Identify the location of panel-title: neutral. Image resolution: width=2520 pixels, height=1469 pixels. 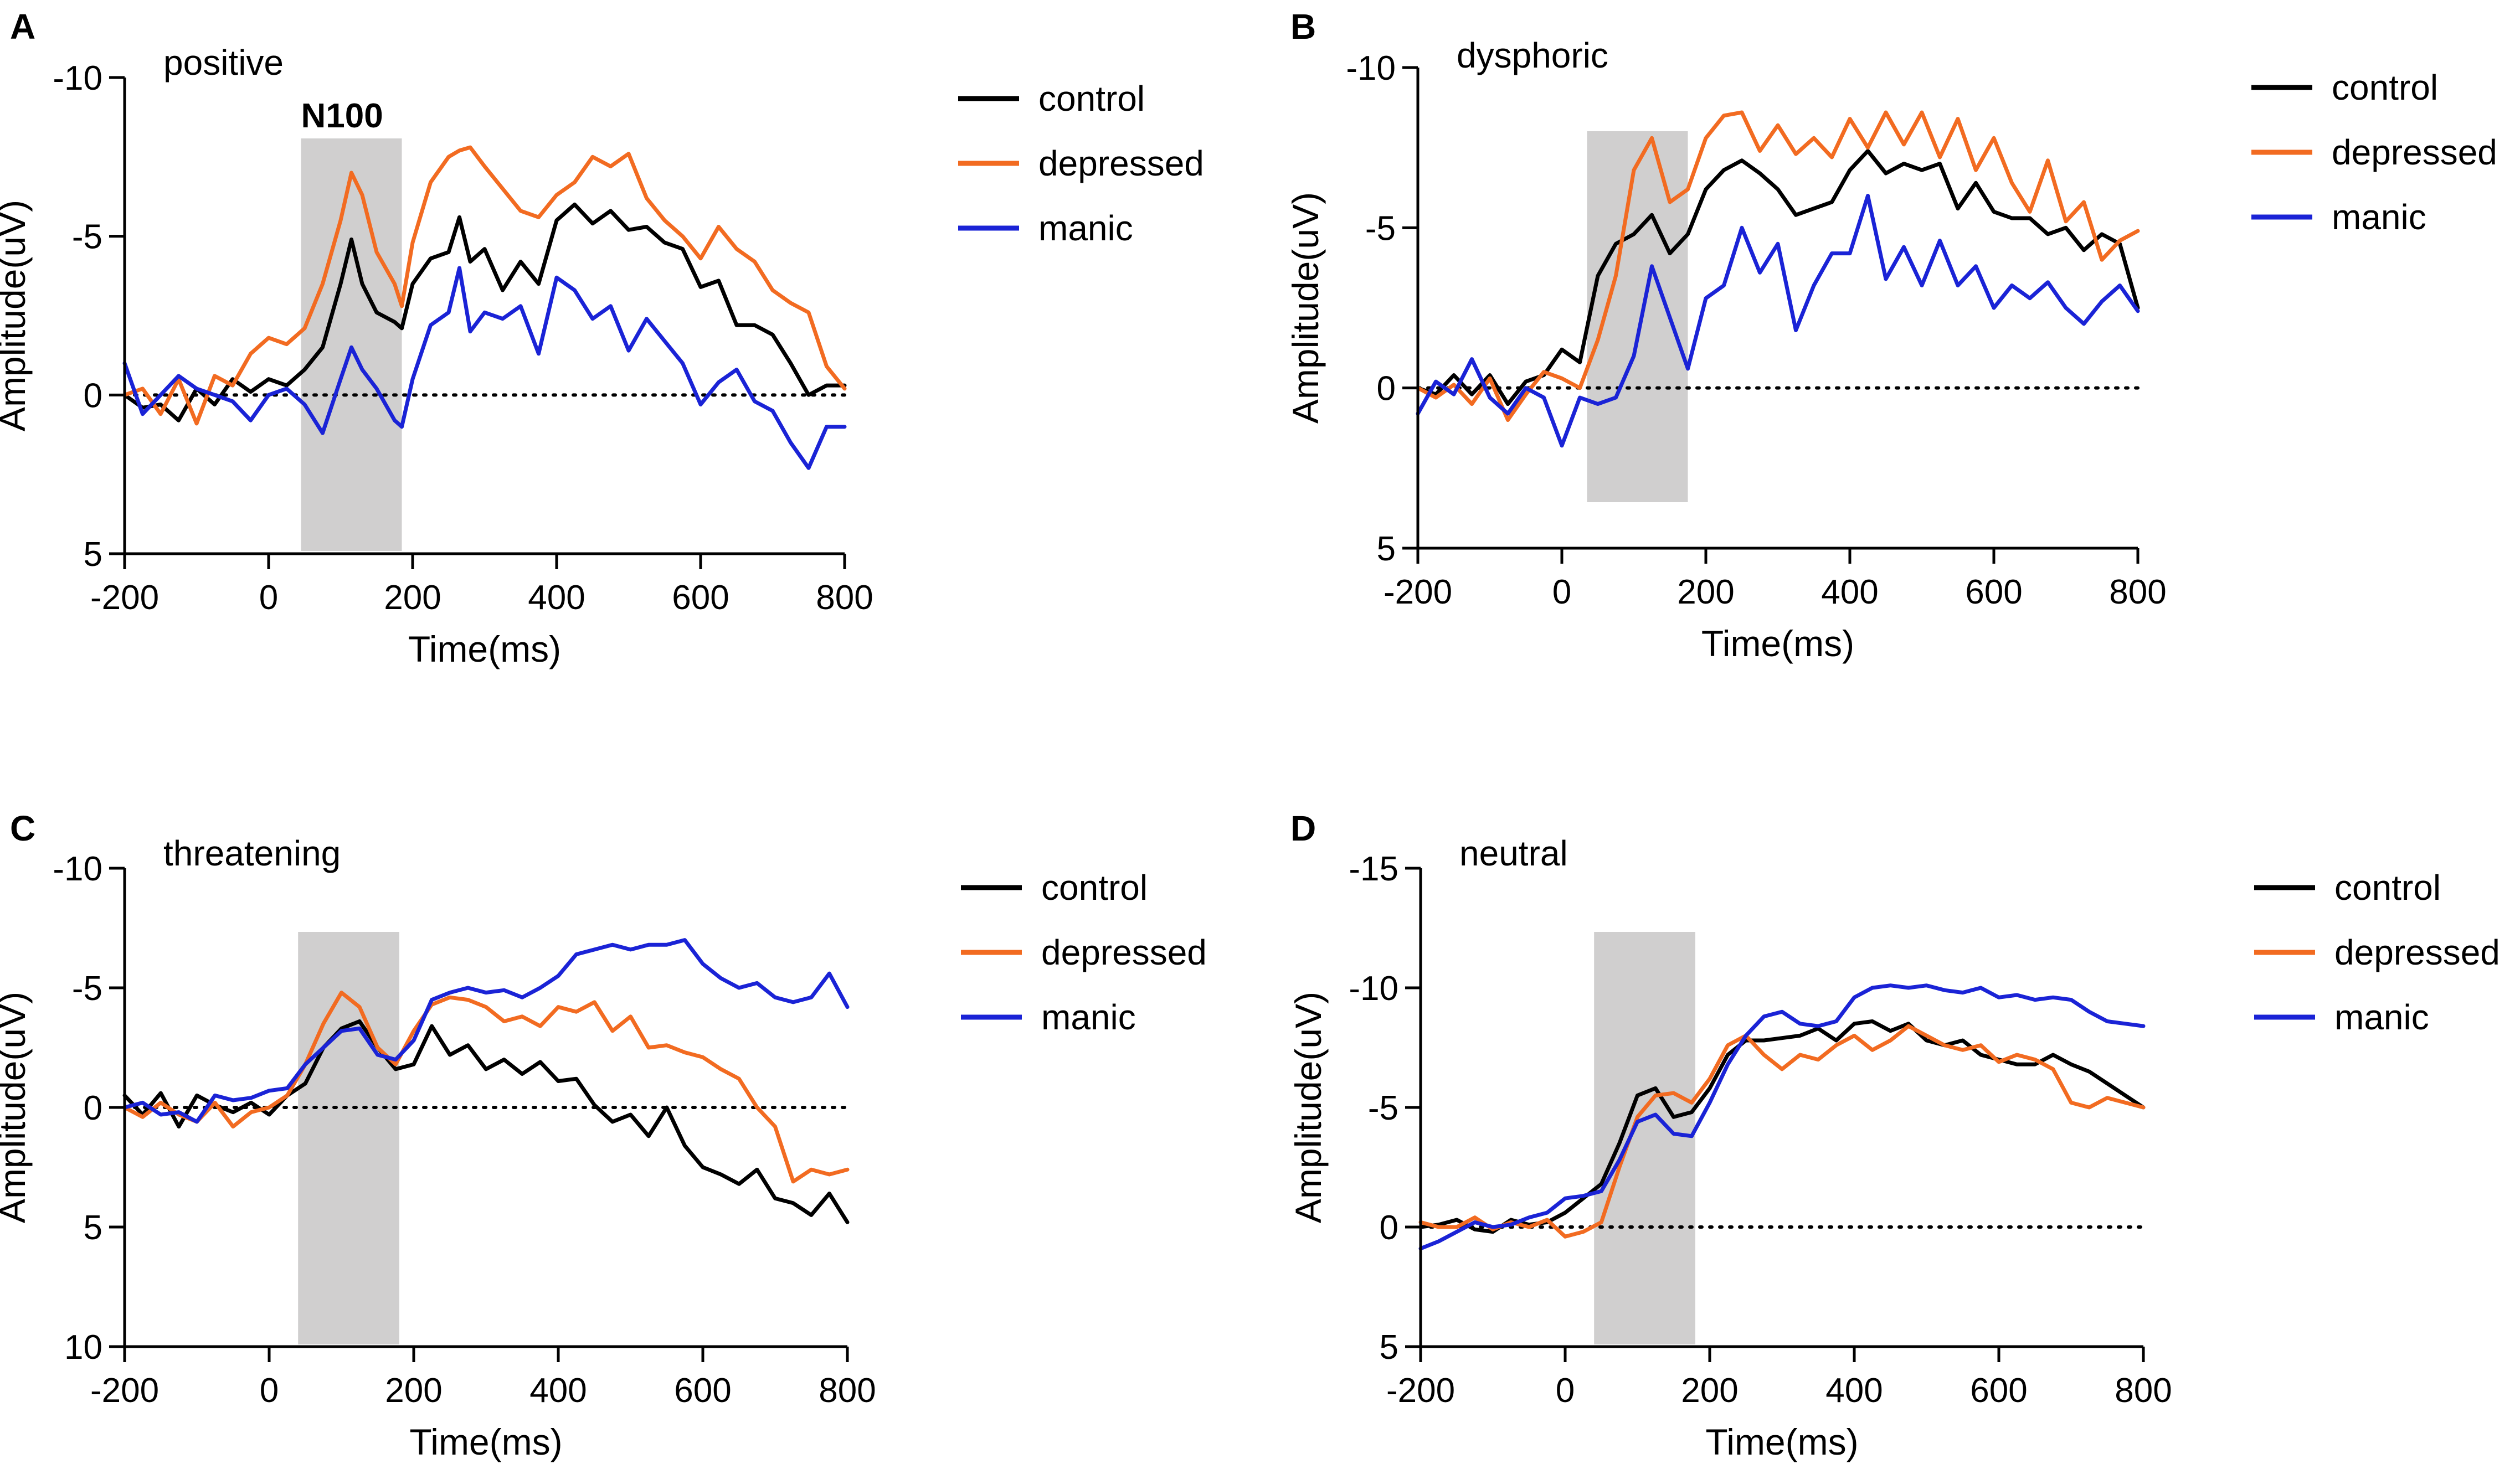
(1514, 853).